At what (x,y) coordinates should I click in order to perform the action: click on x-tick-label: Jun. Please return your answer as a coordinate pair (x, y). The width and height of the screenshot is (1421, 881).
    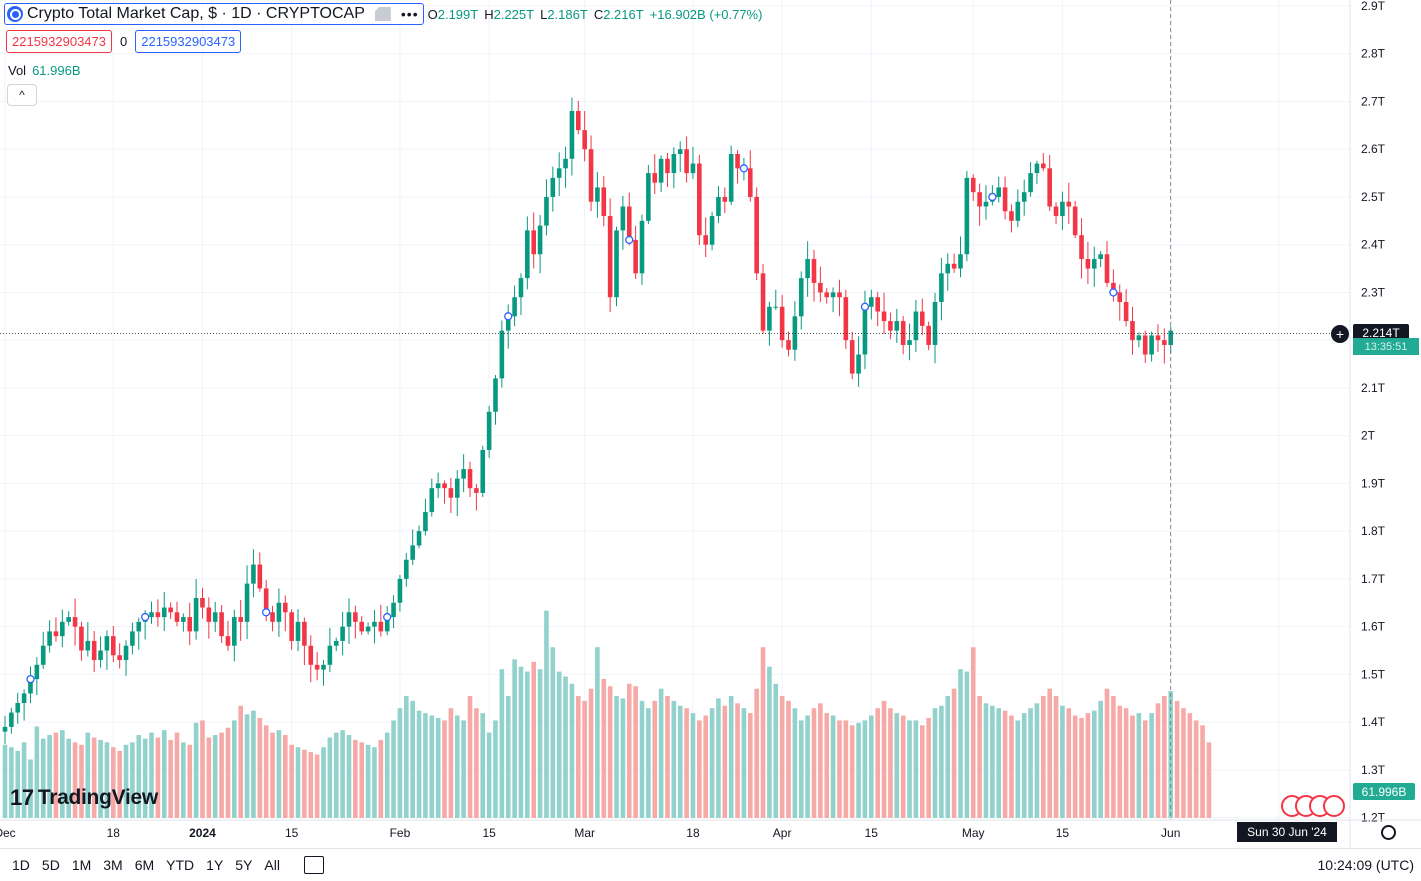
    Looking at the image, I should click on (1170, 833).